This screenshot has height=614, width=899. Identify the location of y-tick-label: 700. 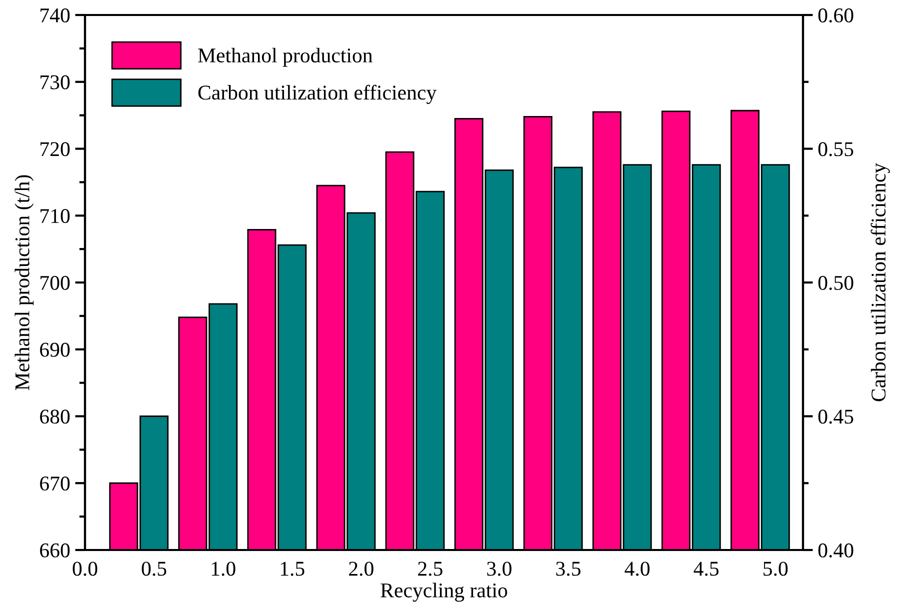
(55, 283).